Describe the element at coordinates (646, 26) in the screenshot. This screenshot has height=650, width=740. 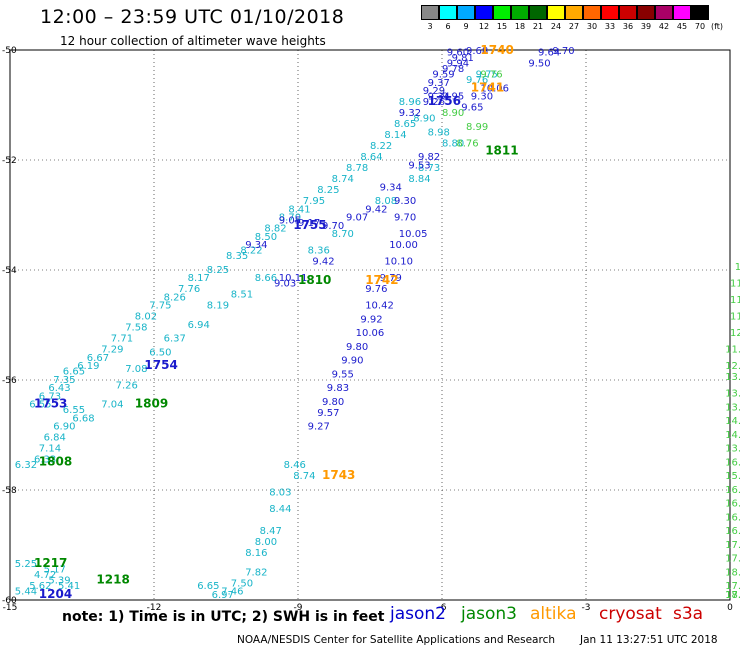
I see `colorbar-label: 39` at that location.